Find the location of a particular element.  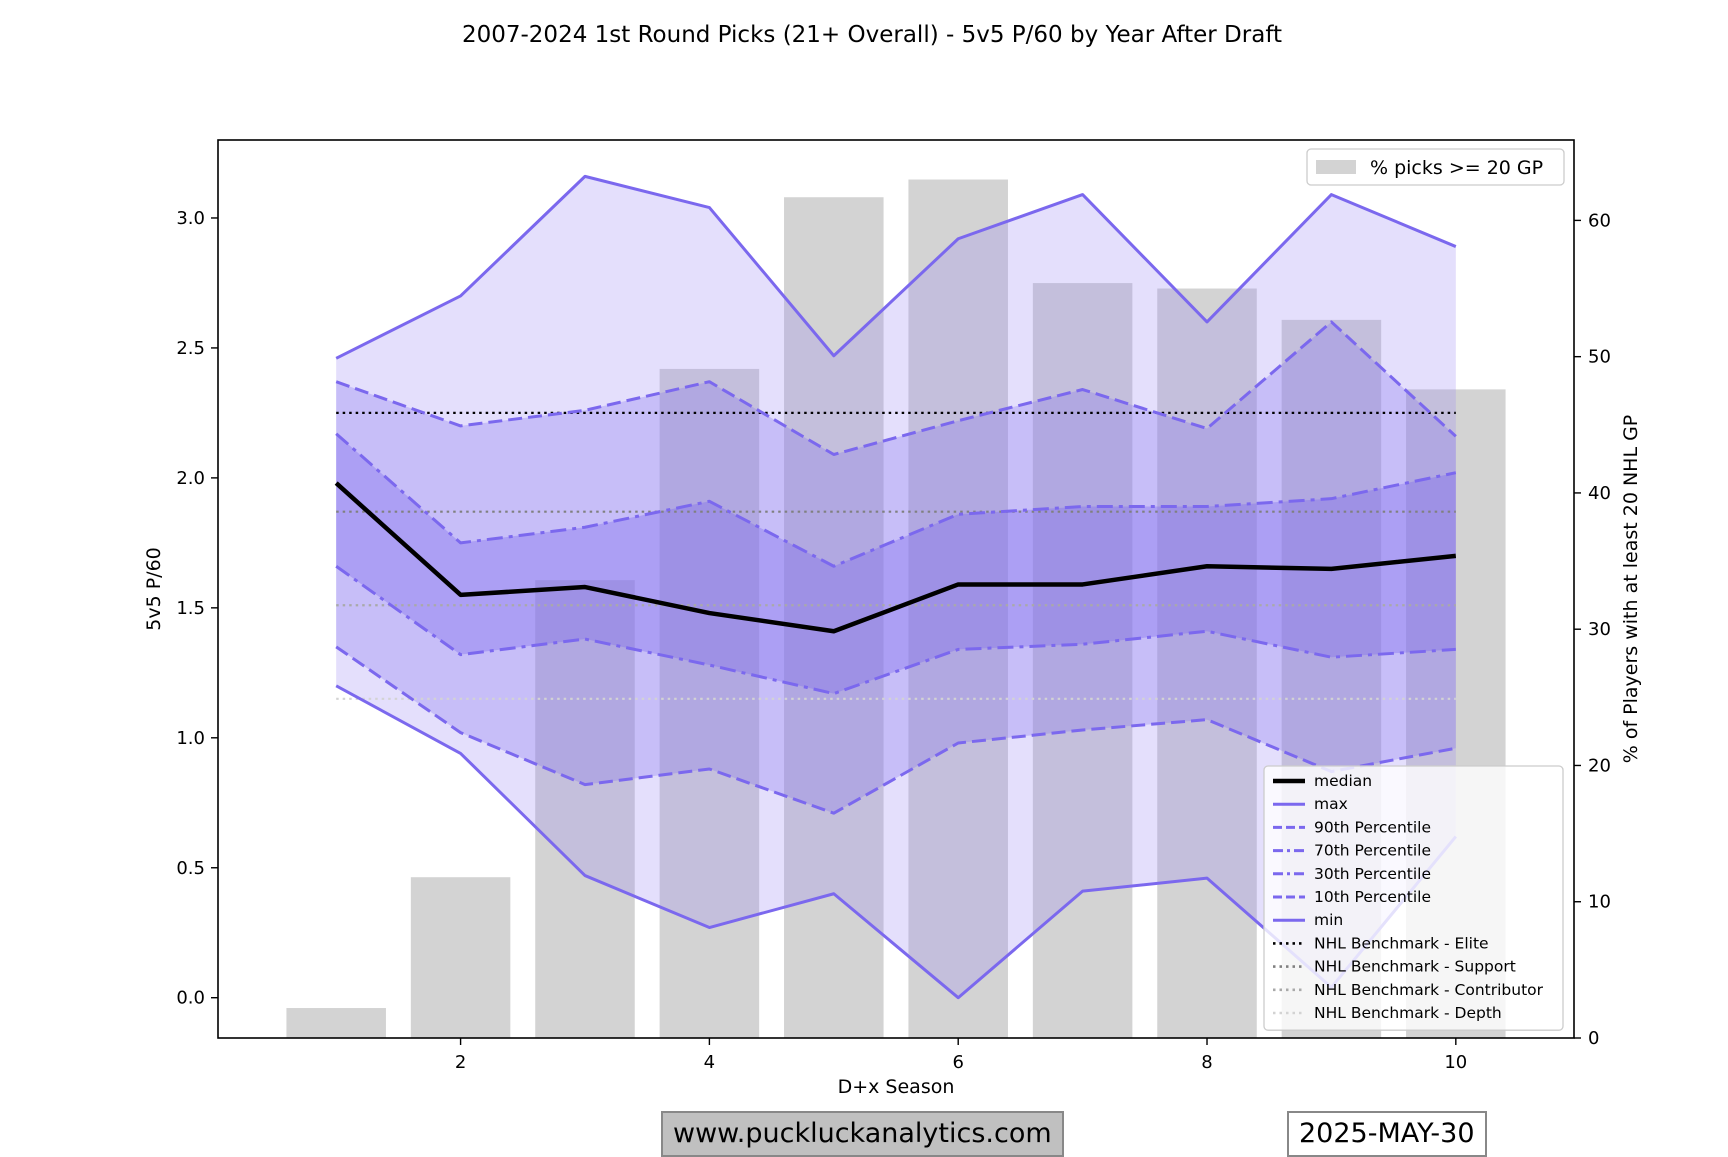

x-axis: 2 4 6 8 10 is located at coordinates (961, 1055).